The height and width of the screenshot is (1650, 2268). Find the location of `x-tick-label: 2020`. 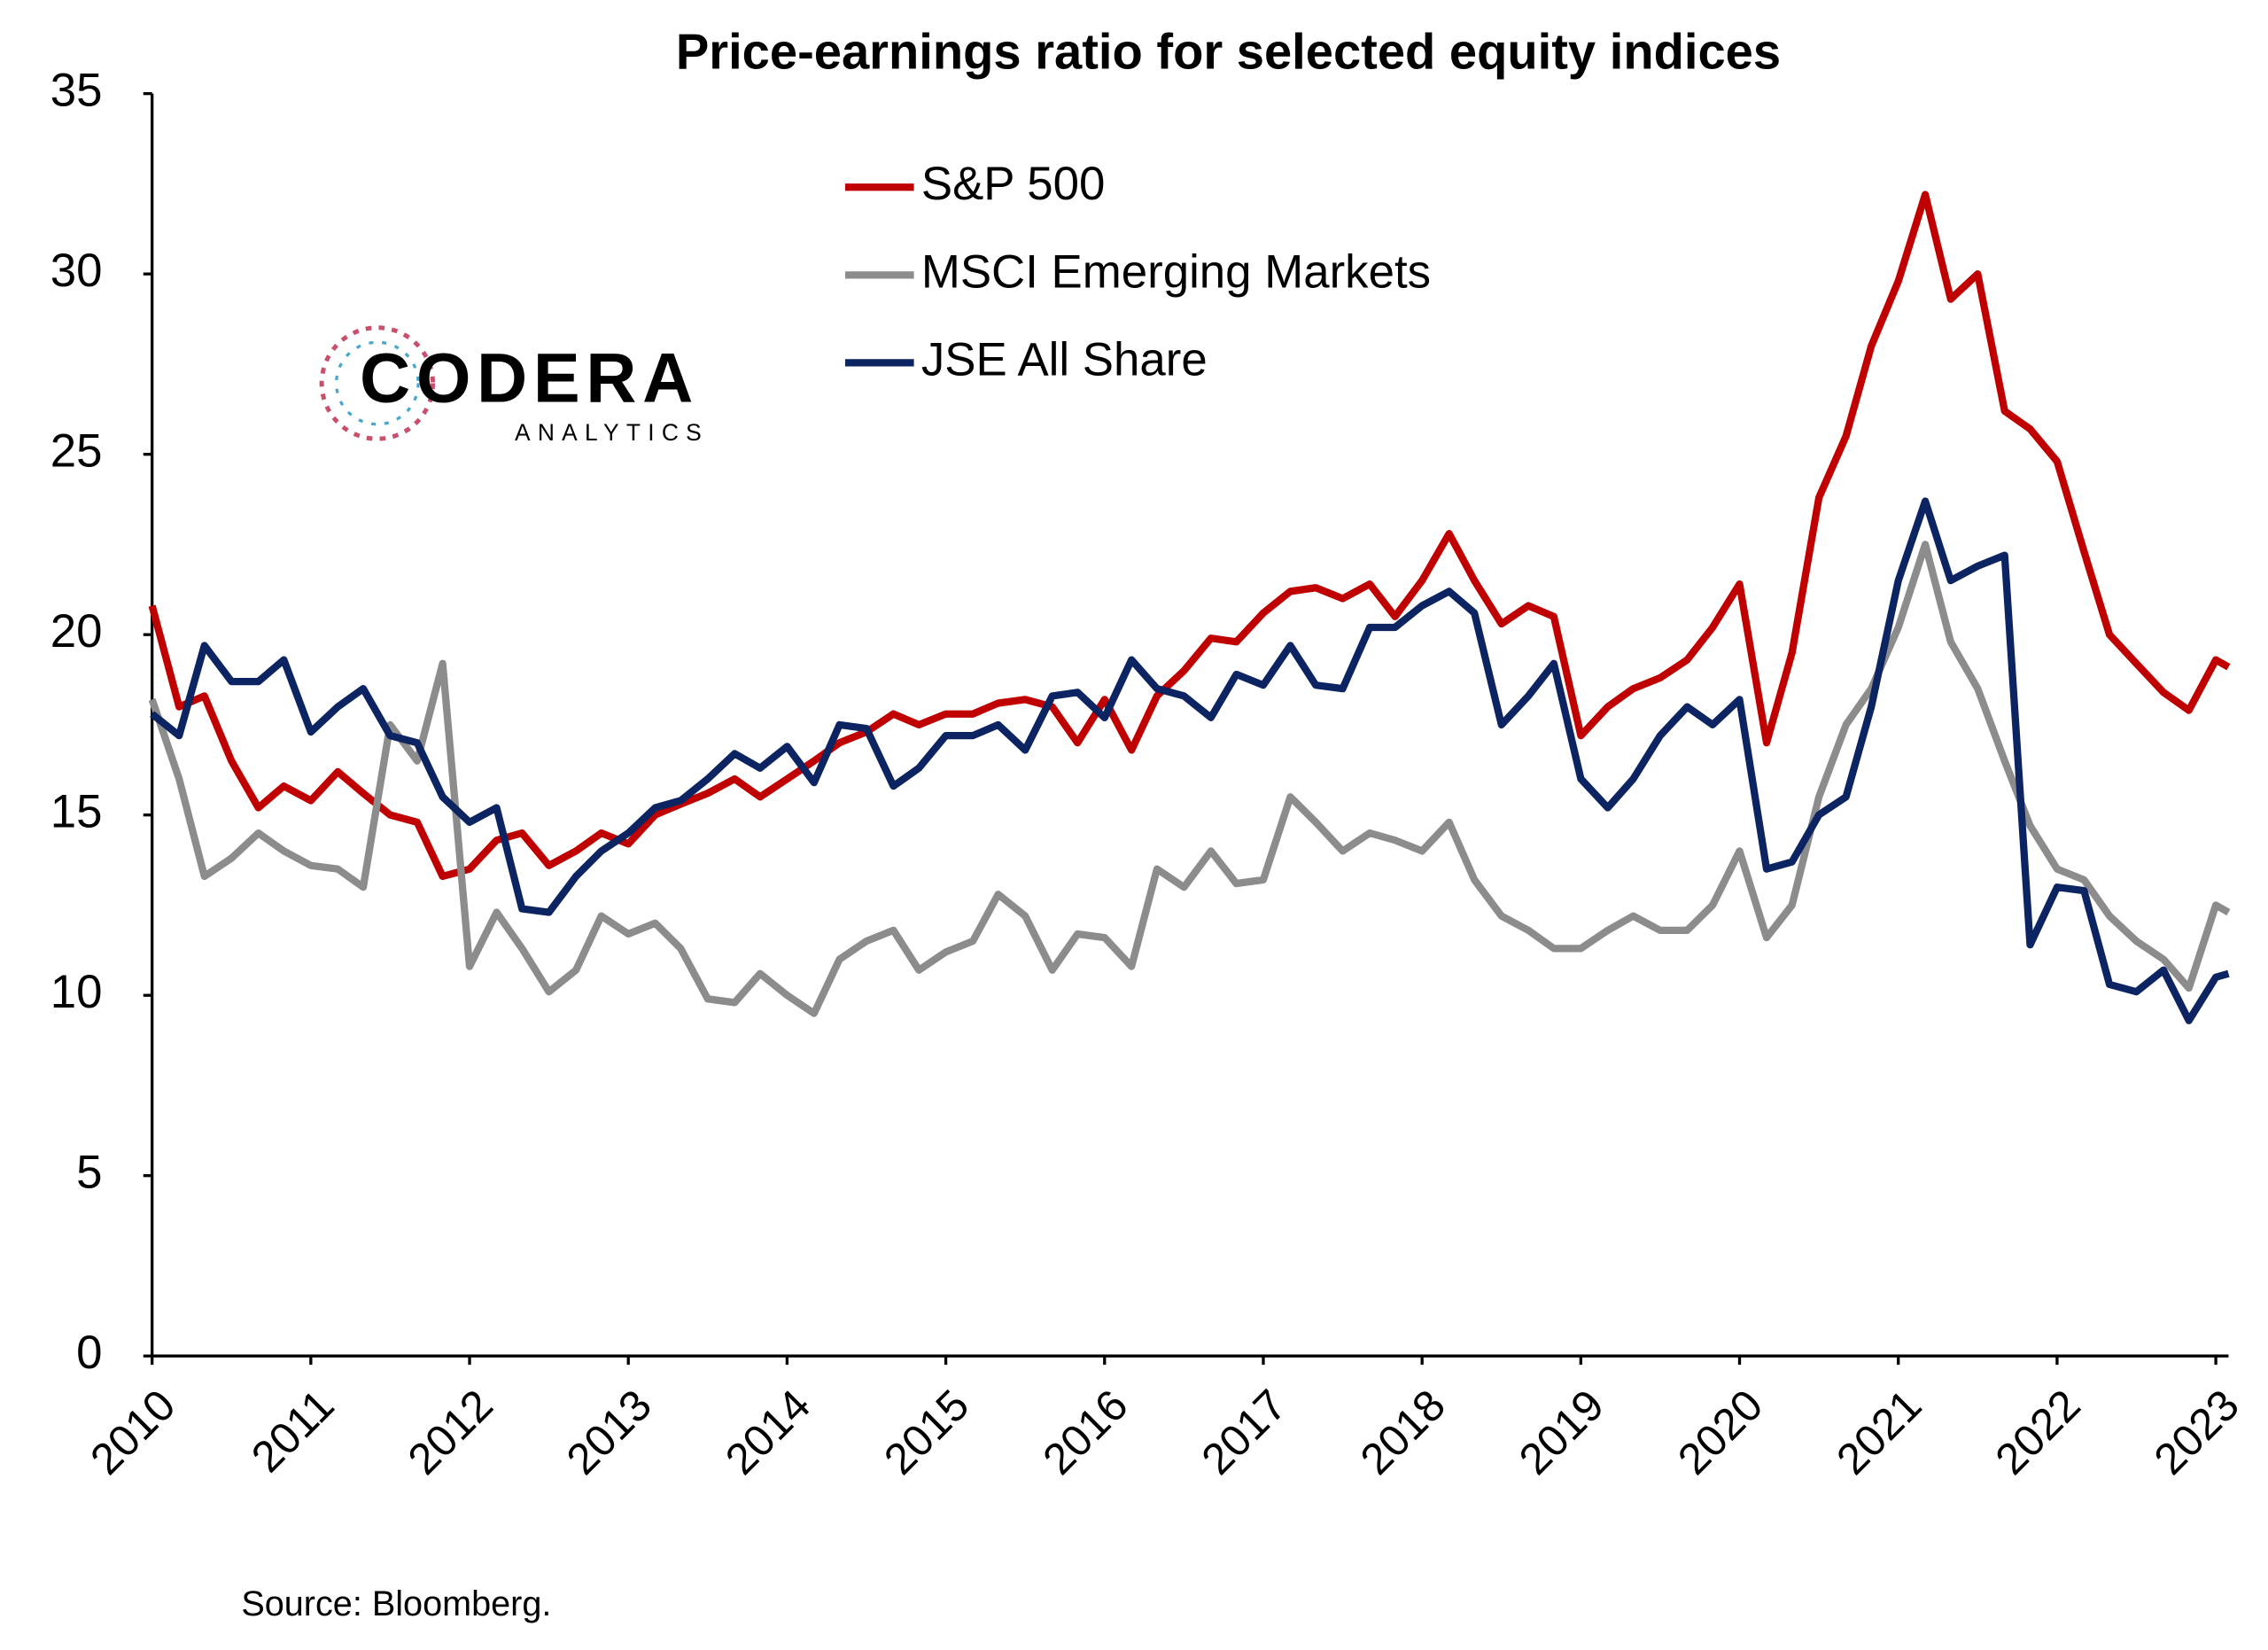

x-tick-label: 2020 is located at coordinates (1721, 1432).